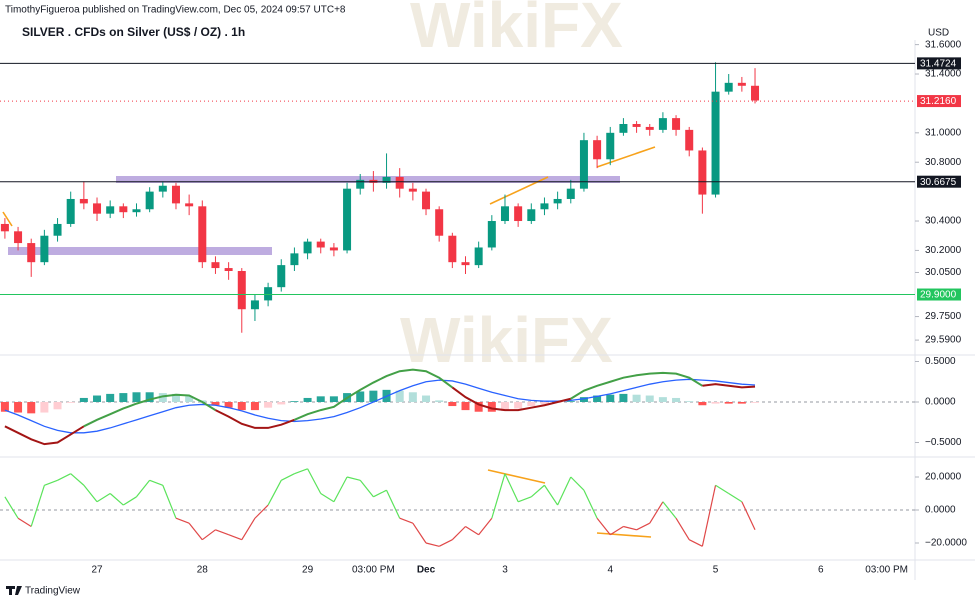 The image size is (975, 605). Describe the element at coordinates (610, 570) in the screenshot. I see `x-tick-label: 4` at that location.